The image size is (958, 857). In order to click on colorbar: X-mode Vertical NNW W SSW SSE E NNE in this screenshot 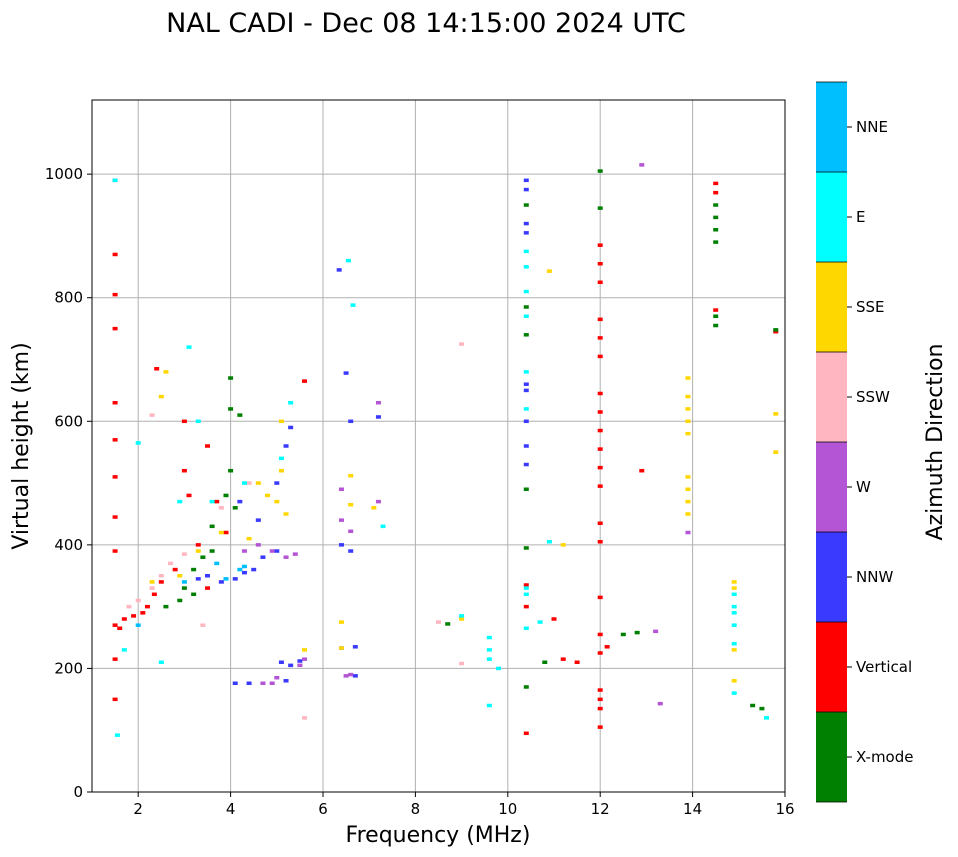, I will do `click(864, 442)`.